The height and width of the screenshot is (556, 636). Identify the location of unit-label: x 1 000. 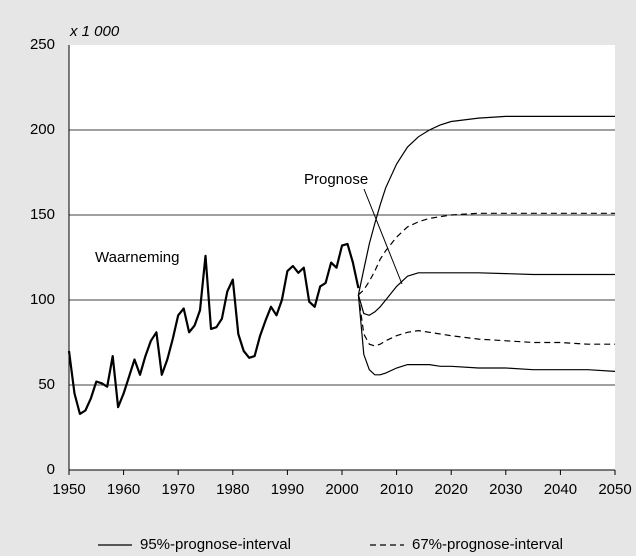
(94, 31).